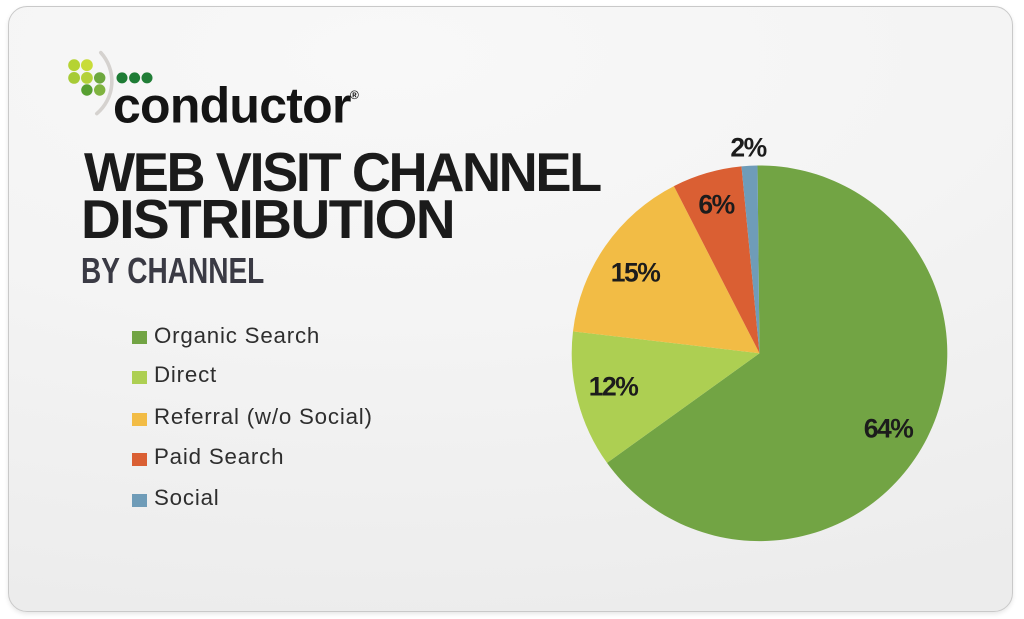  What do you see at coordinates (232, 106) in the screenshot?
I see `svg-text: conductor` at bounding box center [232, 106].